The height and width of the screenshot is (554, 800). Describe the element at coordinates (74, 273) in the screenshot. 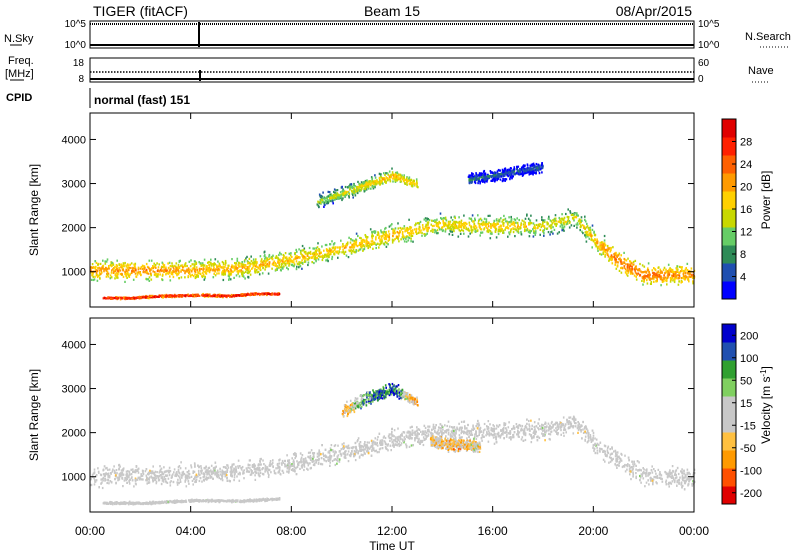

I see `y-tick-label: 1000` at that location.